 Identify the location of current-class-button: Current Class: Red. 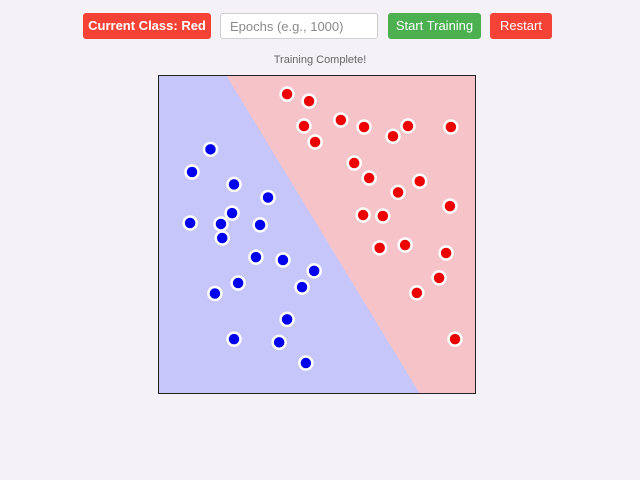
(147, 26).